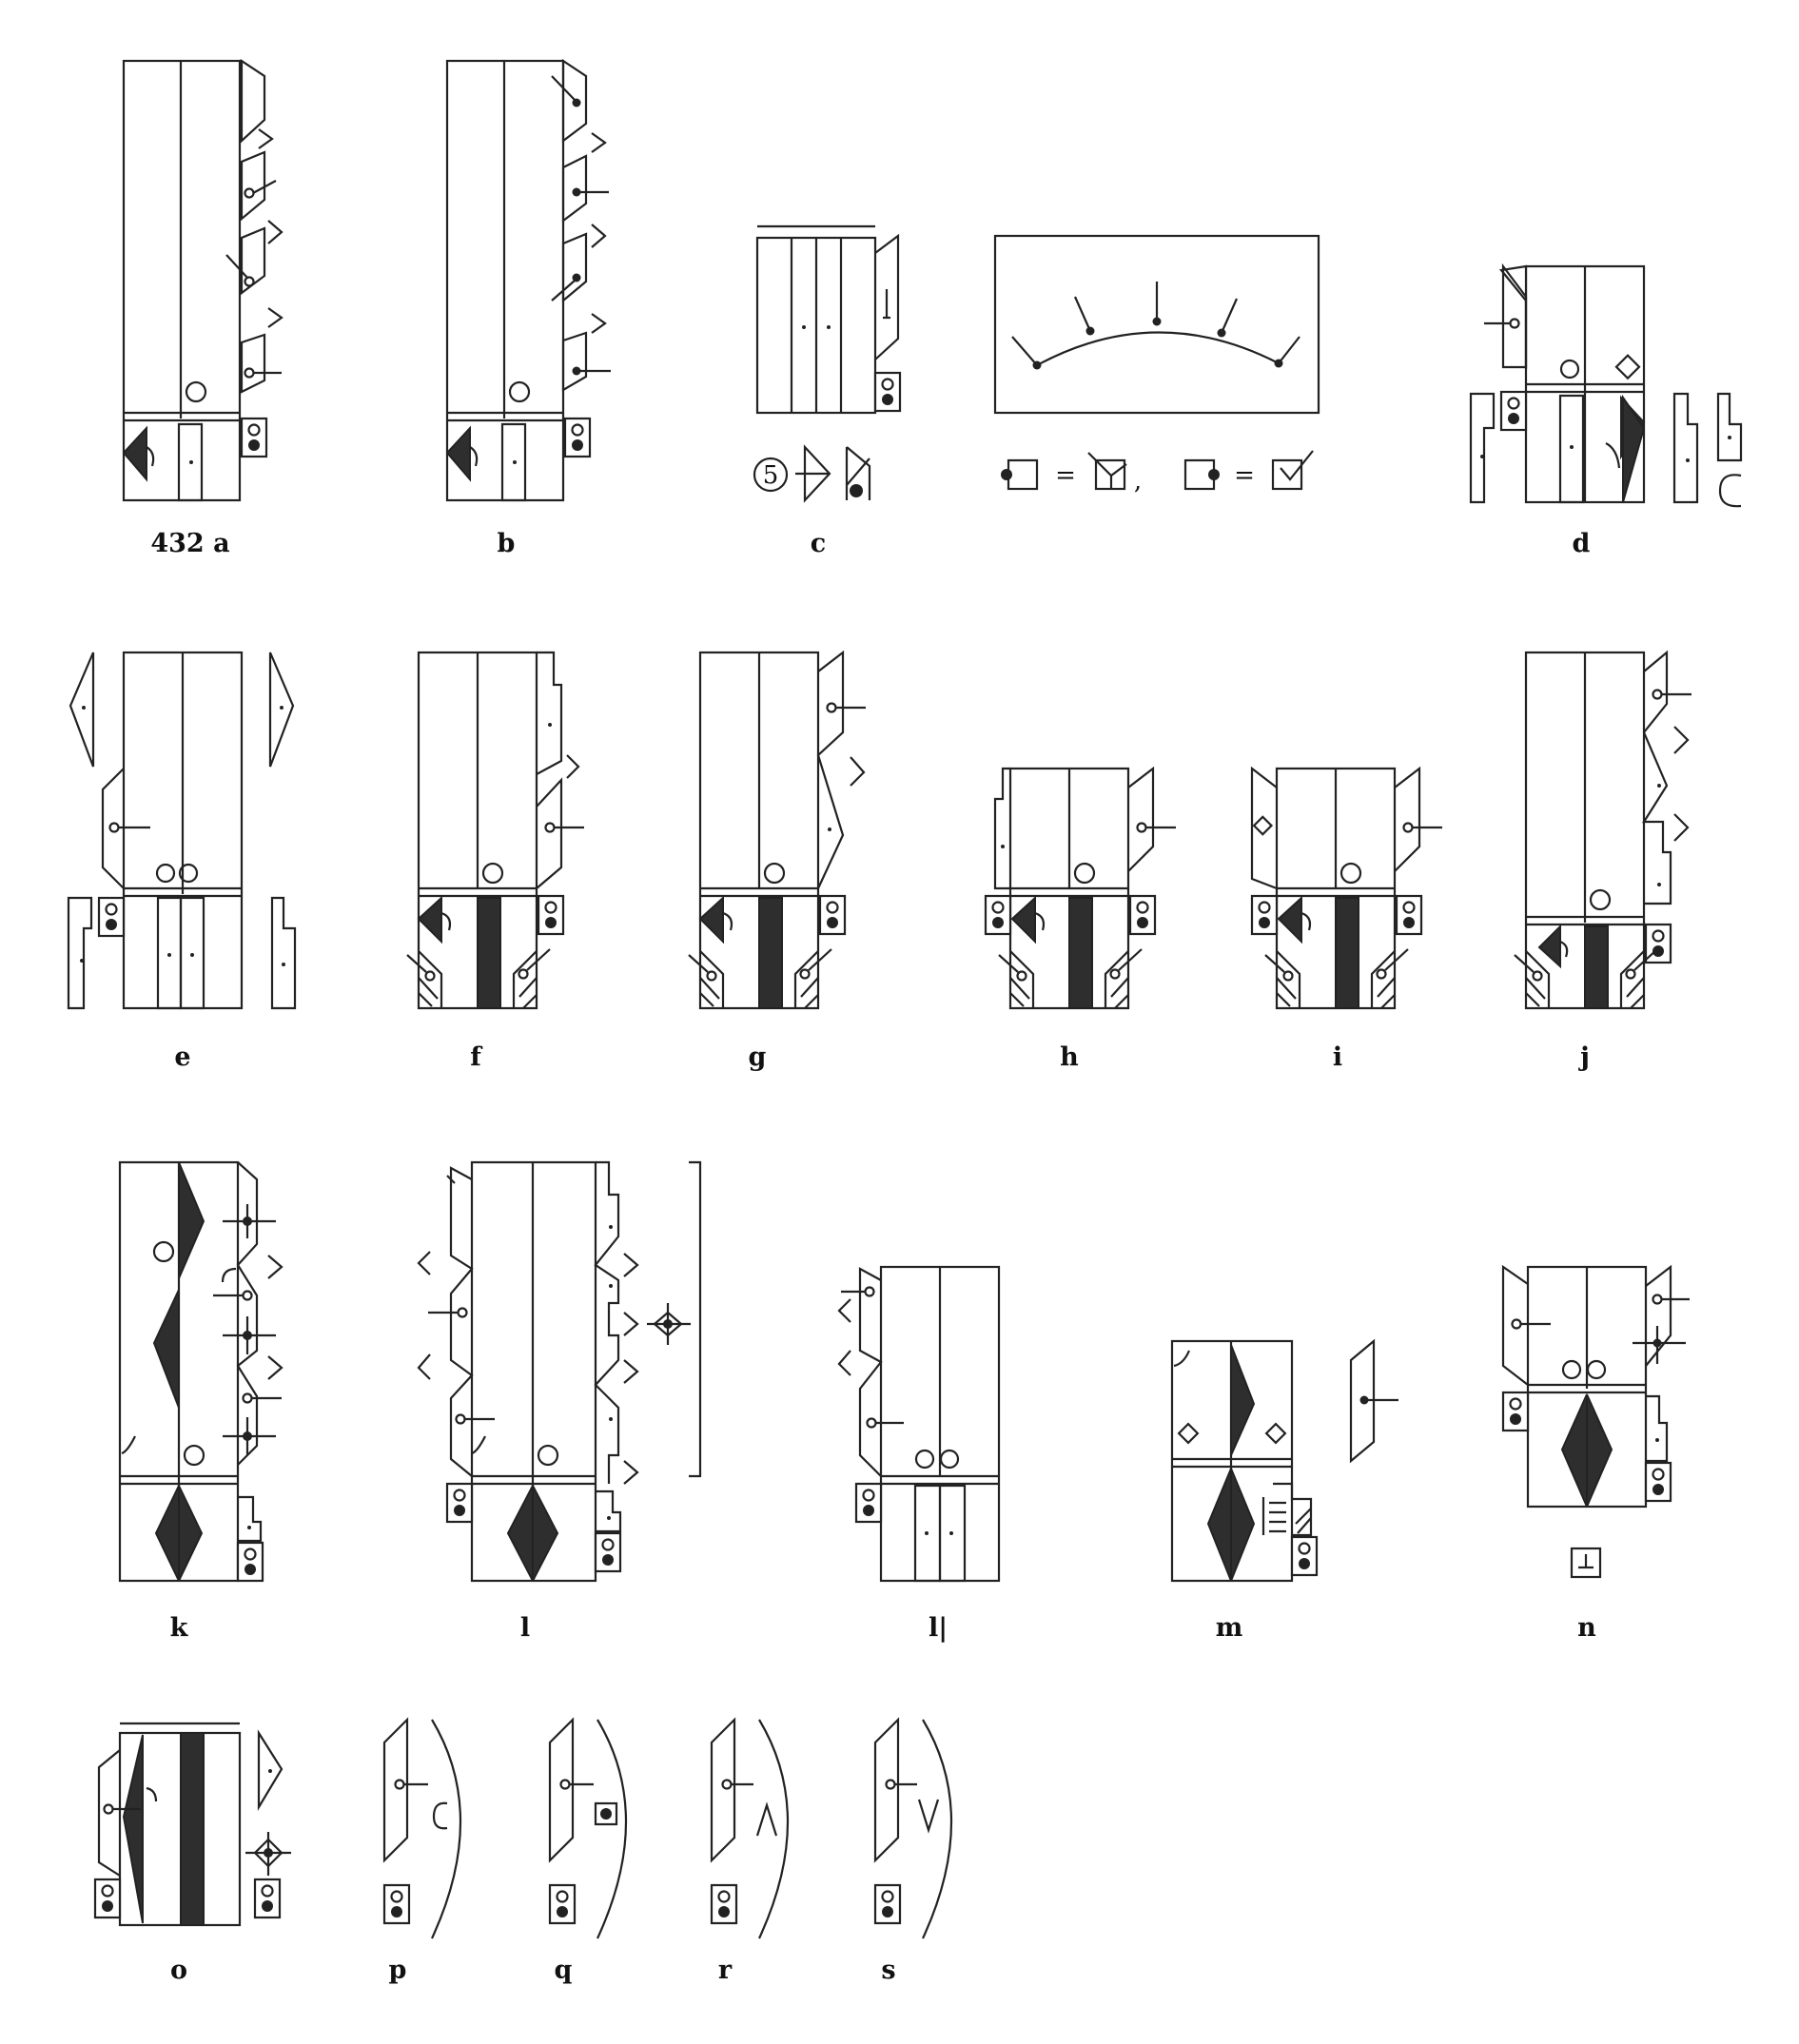  Describe the element at coordinates (1080, 919) in the screenshot. I see `figure-h: h` at that location.